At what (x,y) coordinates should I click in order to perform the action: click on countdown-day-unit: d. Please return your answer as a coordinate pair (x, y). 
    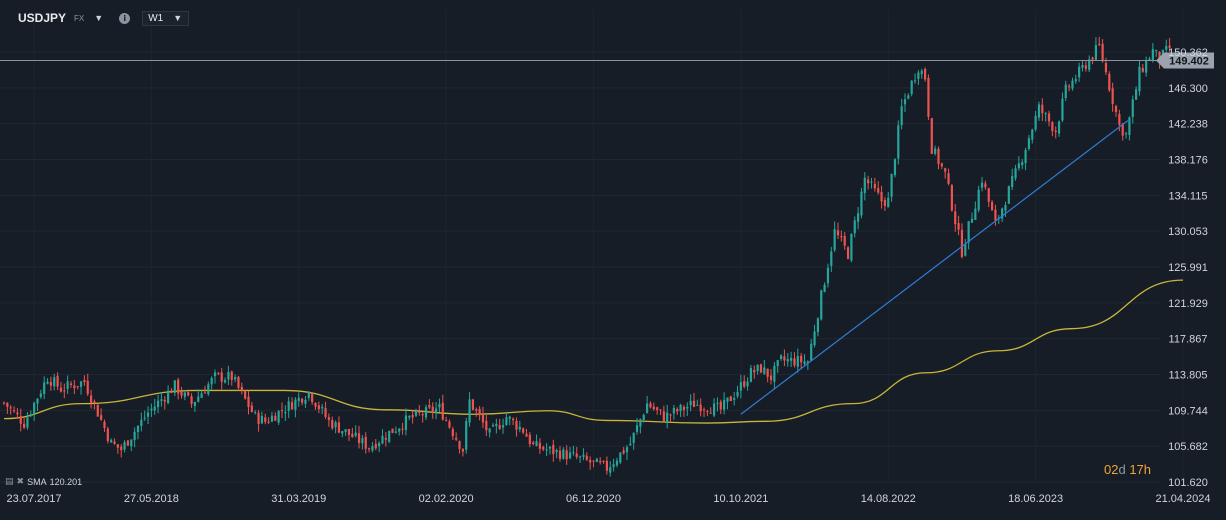
    Looking at the image, I should click on (1122, 469).